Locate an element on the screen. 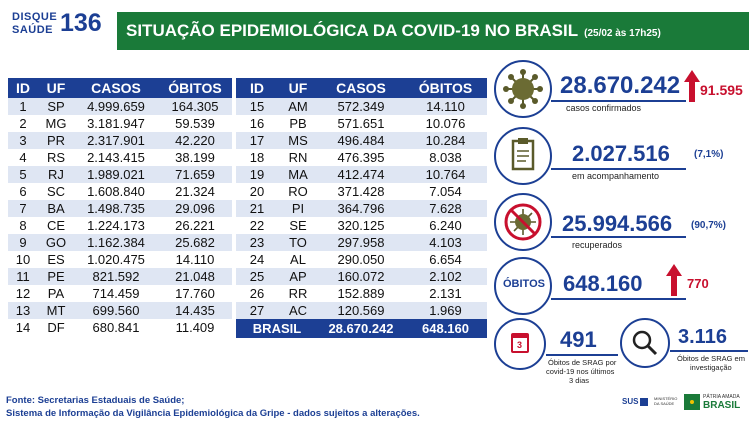 The width and height of the screenshot is (754, 424). deaths-value: 648.160 is located at coordinates (603, 283).